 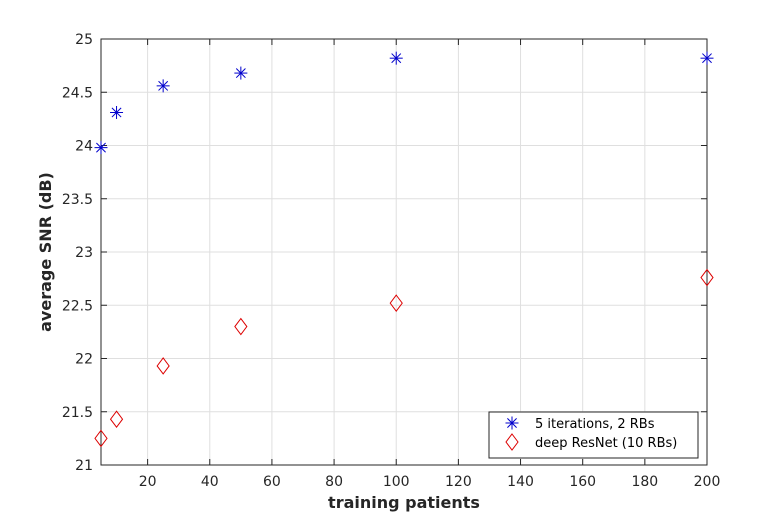 I want to click on x-tick-label: 200, so click(x=707, y=482).